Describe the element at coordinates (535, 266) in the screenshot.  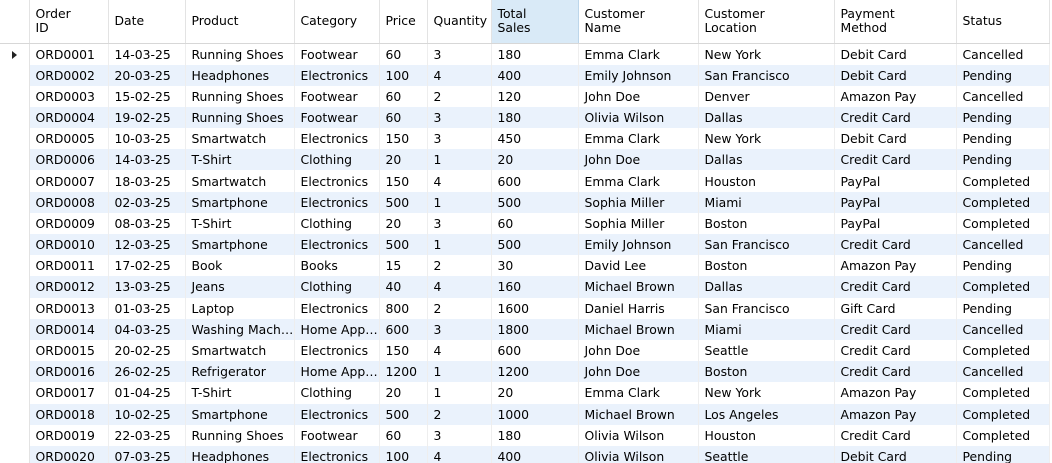
I see `cell-total-sales: 30` at that location.